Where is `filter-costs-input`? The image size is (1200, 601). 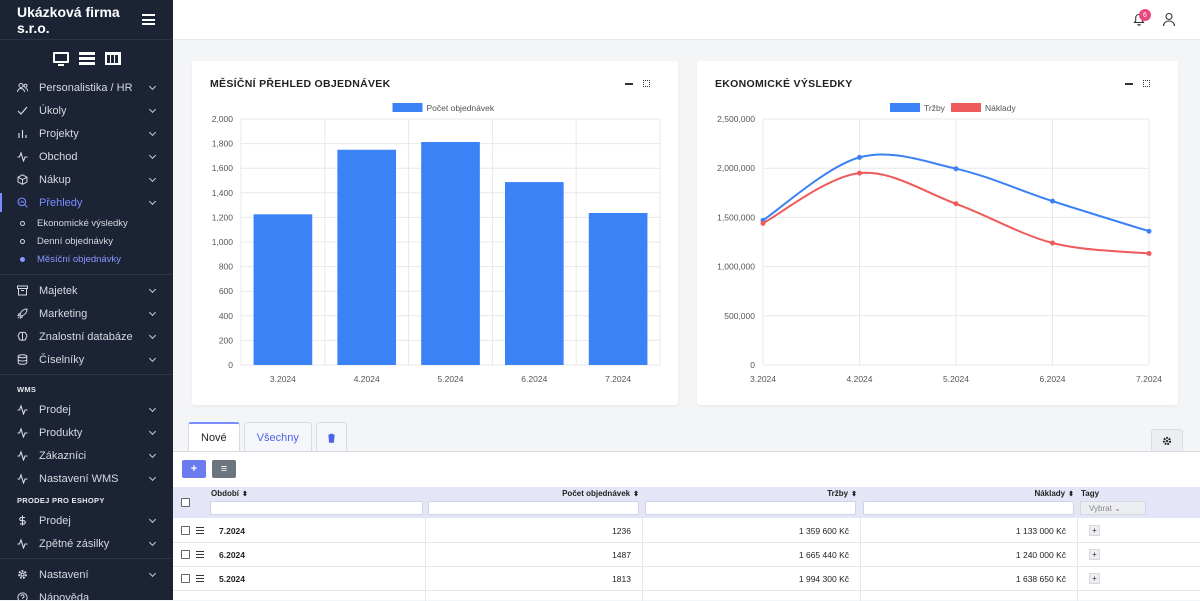
filter-costs-input is located at coordinates (968, 508).